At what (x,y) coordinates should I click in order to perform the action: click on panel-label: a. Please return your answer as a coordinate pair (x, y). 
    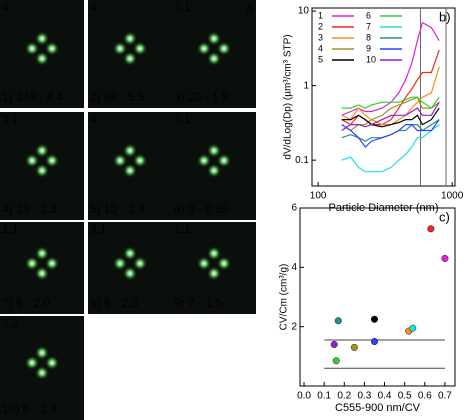
    Looking at the image, I should click on (250, 9).